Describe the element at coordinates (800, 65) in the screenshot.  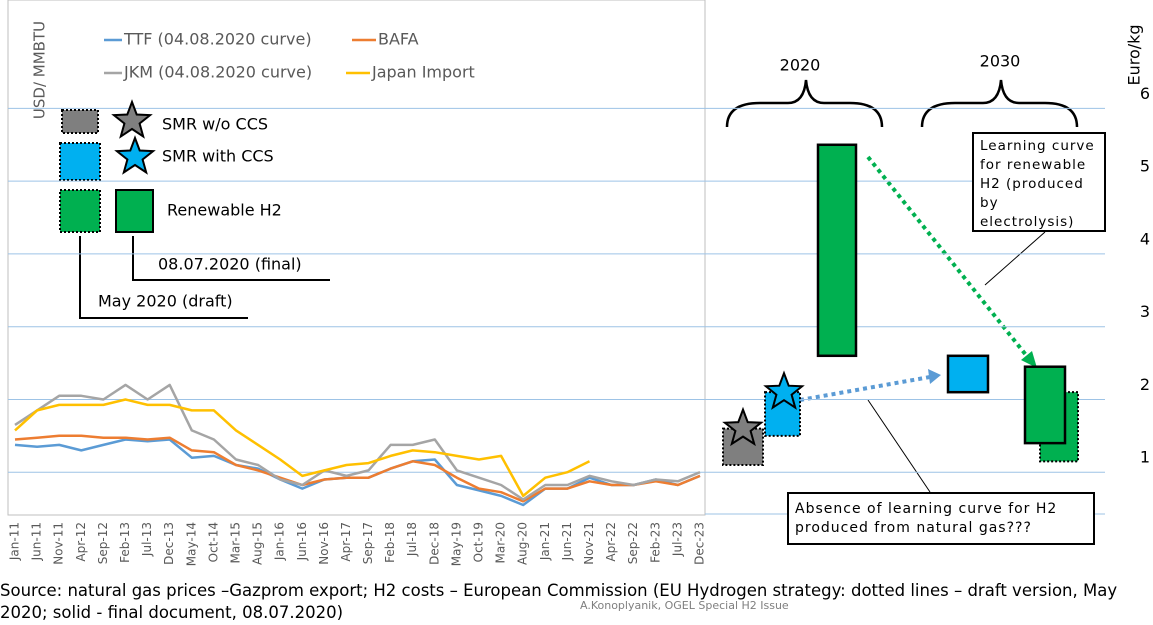
I see `year-label: 2020` at that location.